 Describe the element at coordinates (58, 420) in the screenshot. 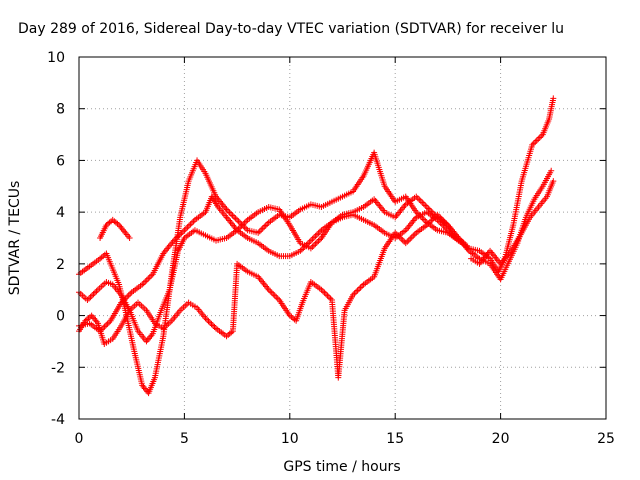

I see `y-tick-label: -4` at that location.